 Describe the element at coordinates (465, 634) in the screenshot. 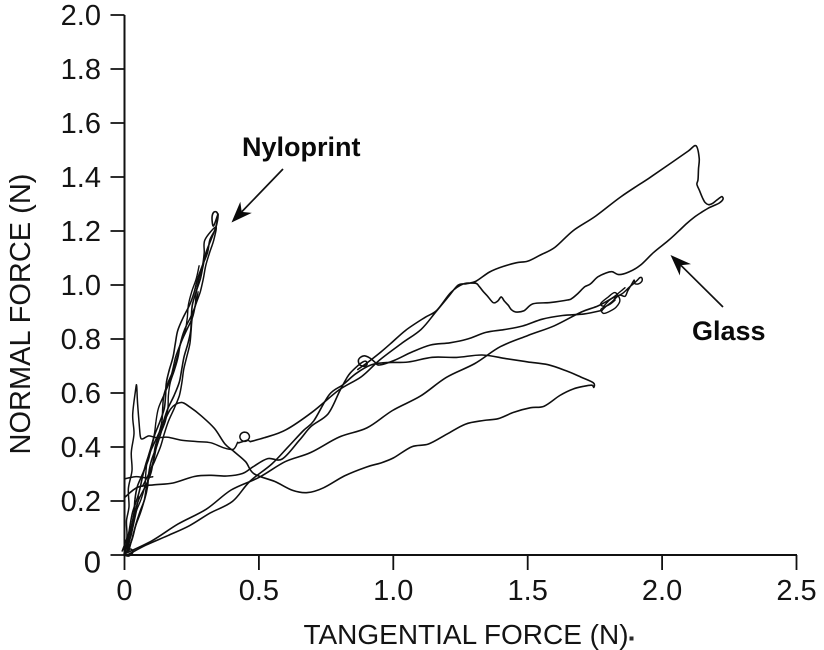

I see `svg-text: TANGENTIAL FORCE (N)` at that location.